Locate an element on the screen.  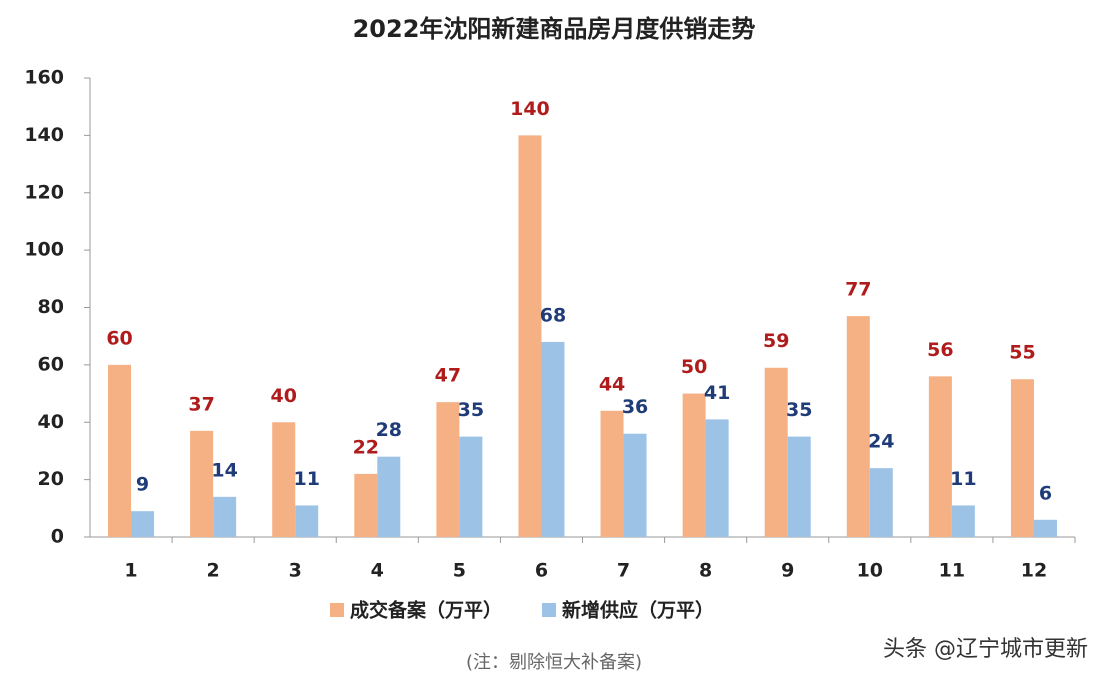
x-tick-label: 1 is located at coordinates (130, 571).